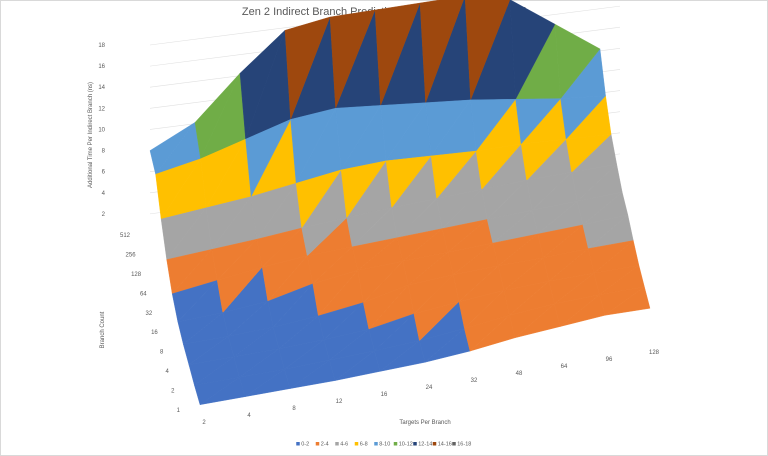 The image size is (768, 456). What do you see at coordinates (464, 445) in the screenshot?
I see `legend-label: 16-18` at bounding box center [464, 445].